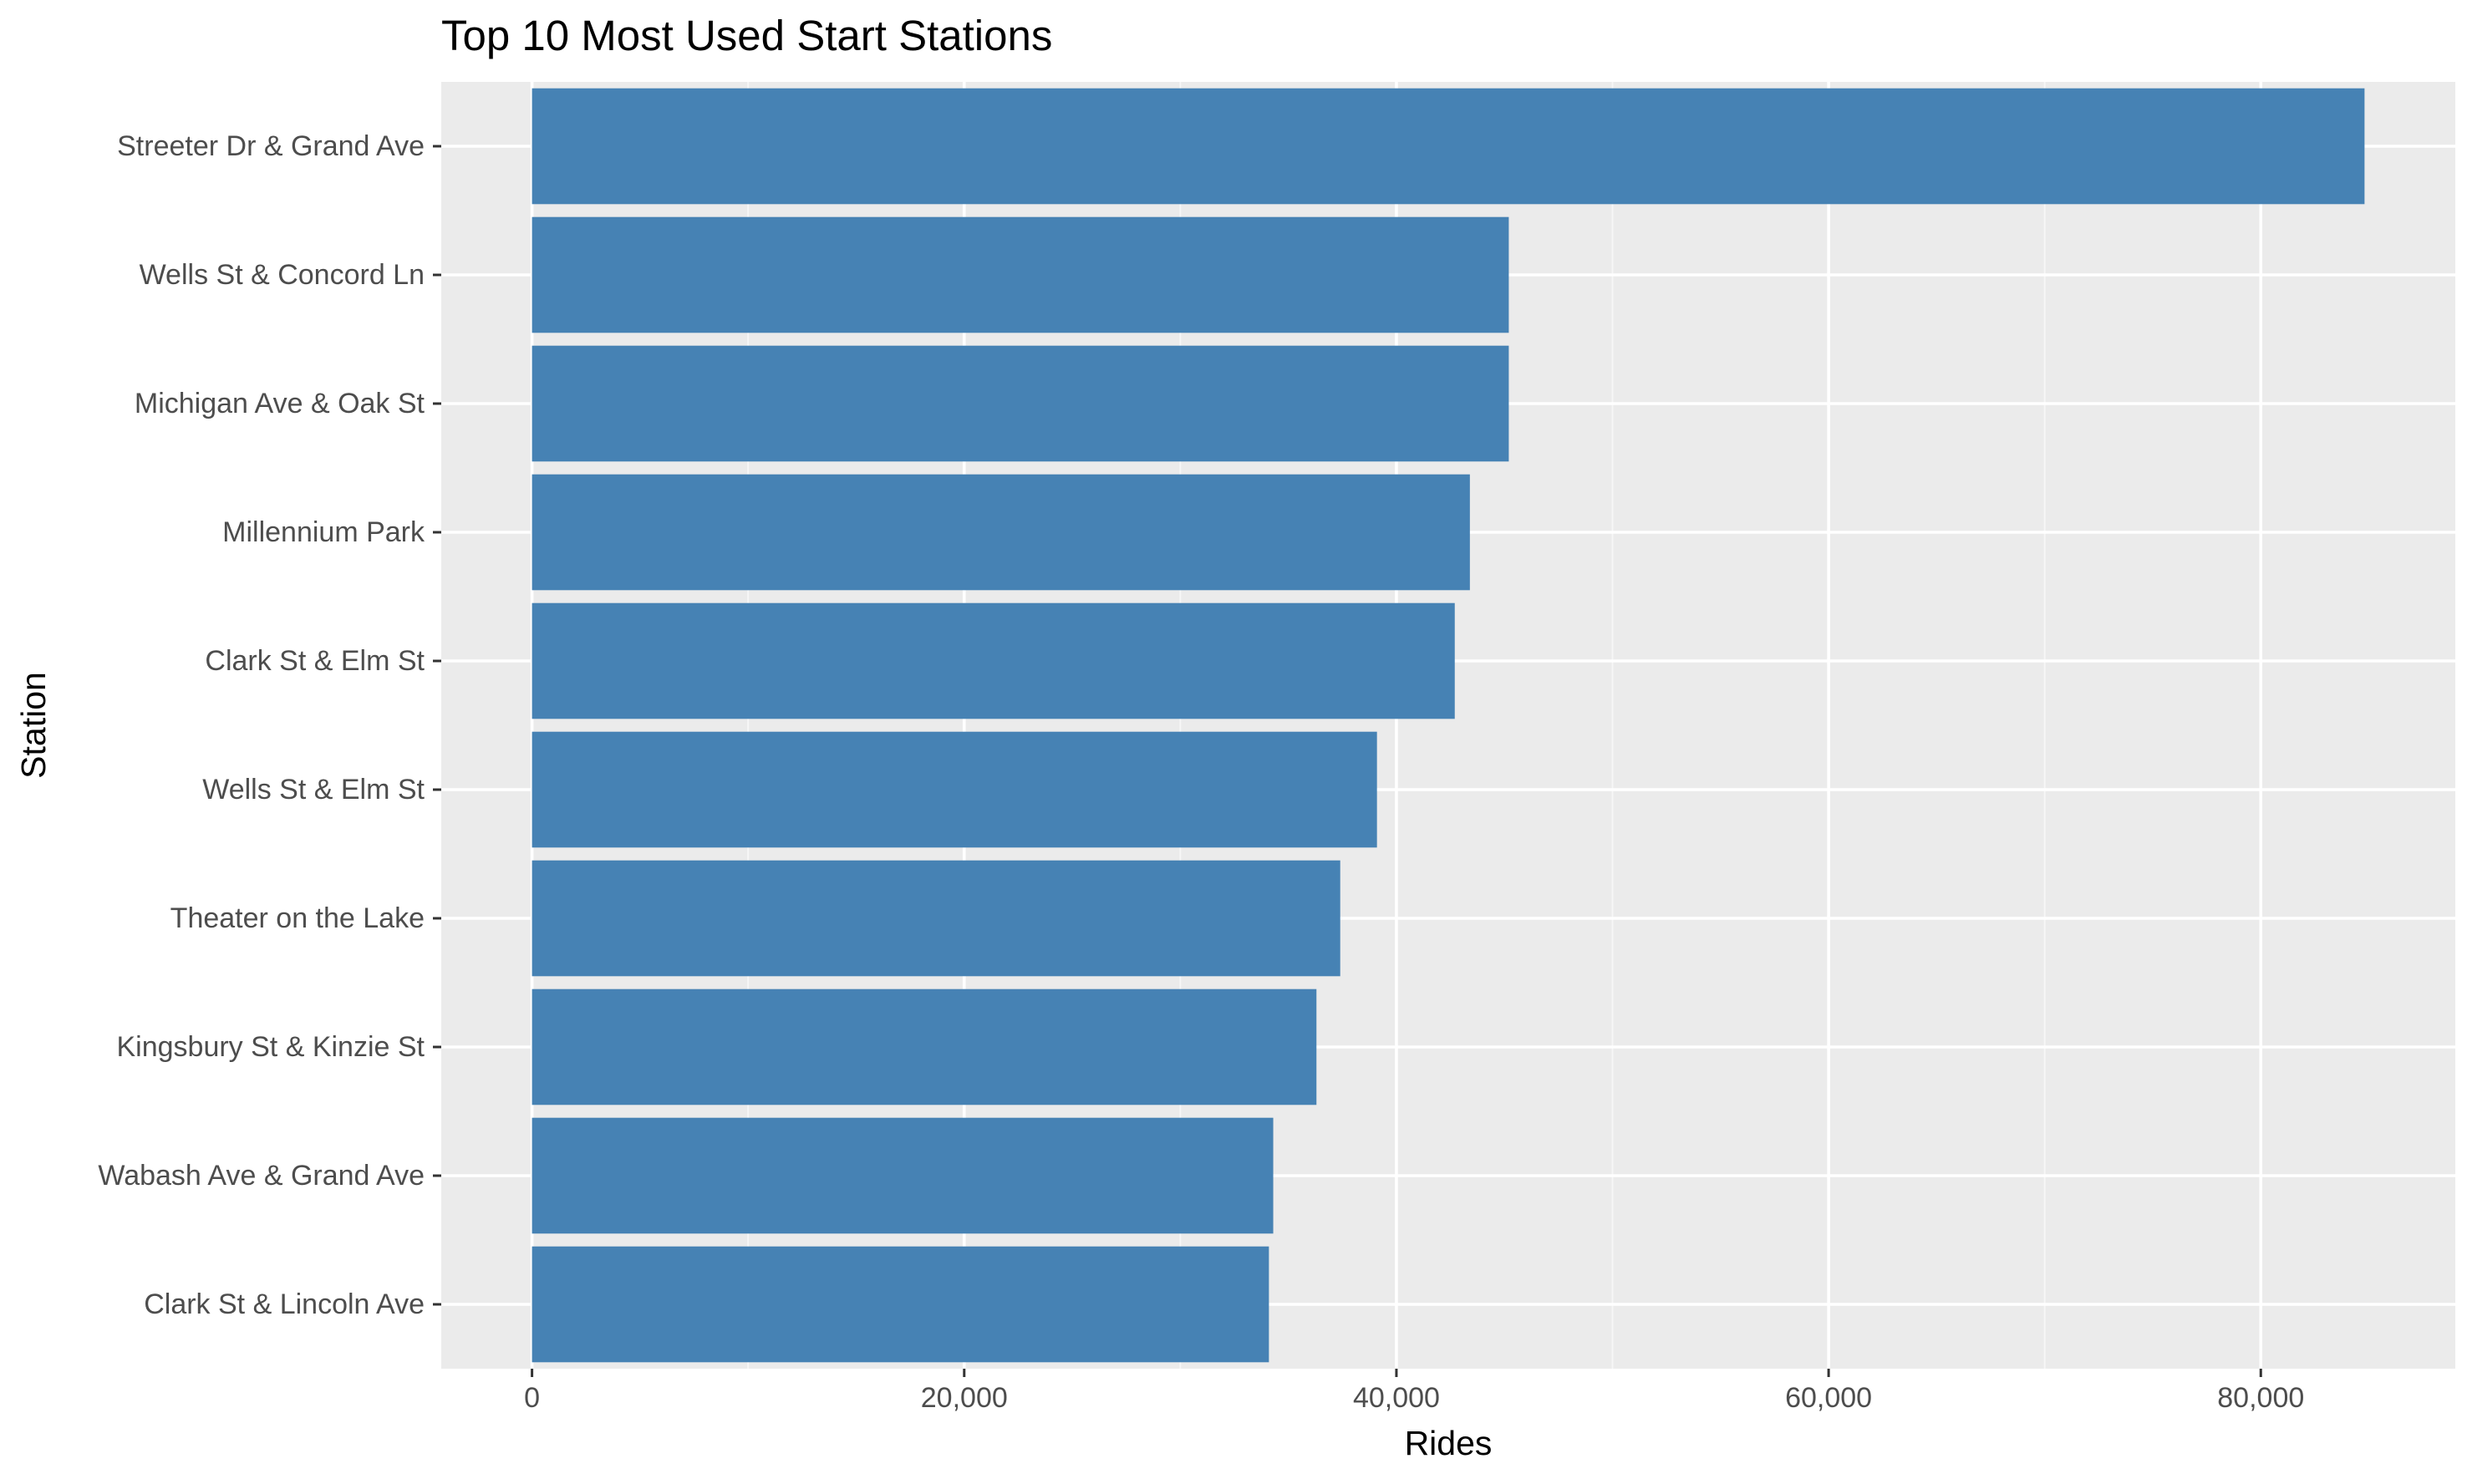 The width and height of the screenshot is (2467, 1484). What do you see at coordinates (964, 1398) in the screenshot?
I see `x-tick-label: 20,000` at bounding box center [964, 1398].